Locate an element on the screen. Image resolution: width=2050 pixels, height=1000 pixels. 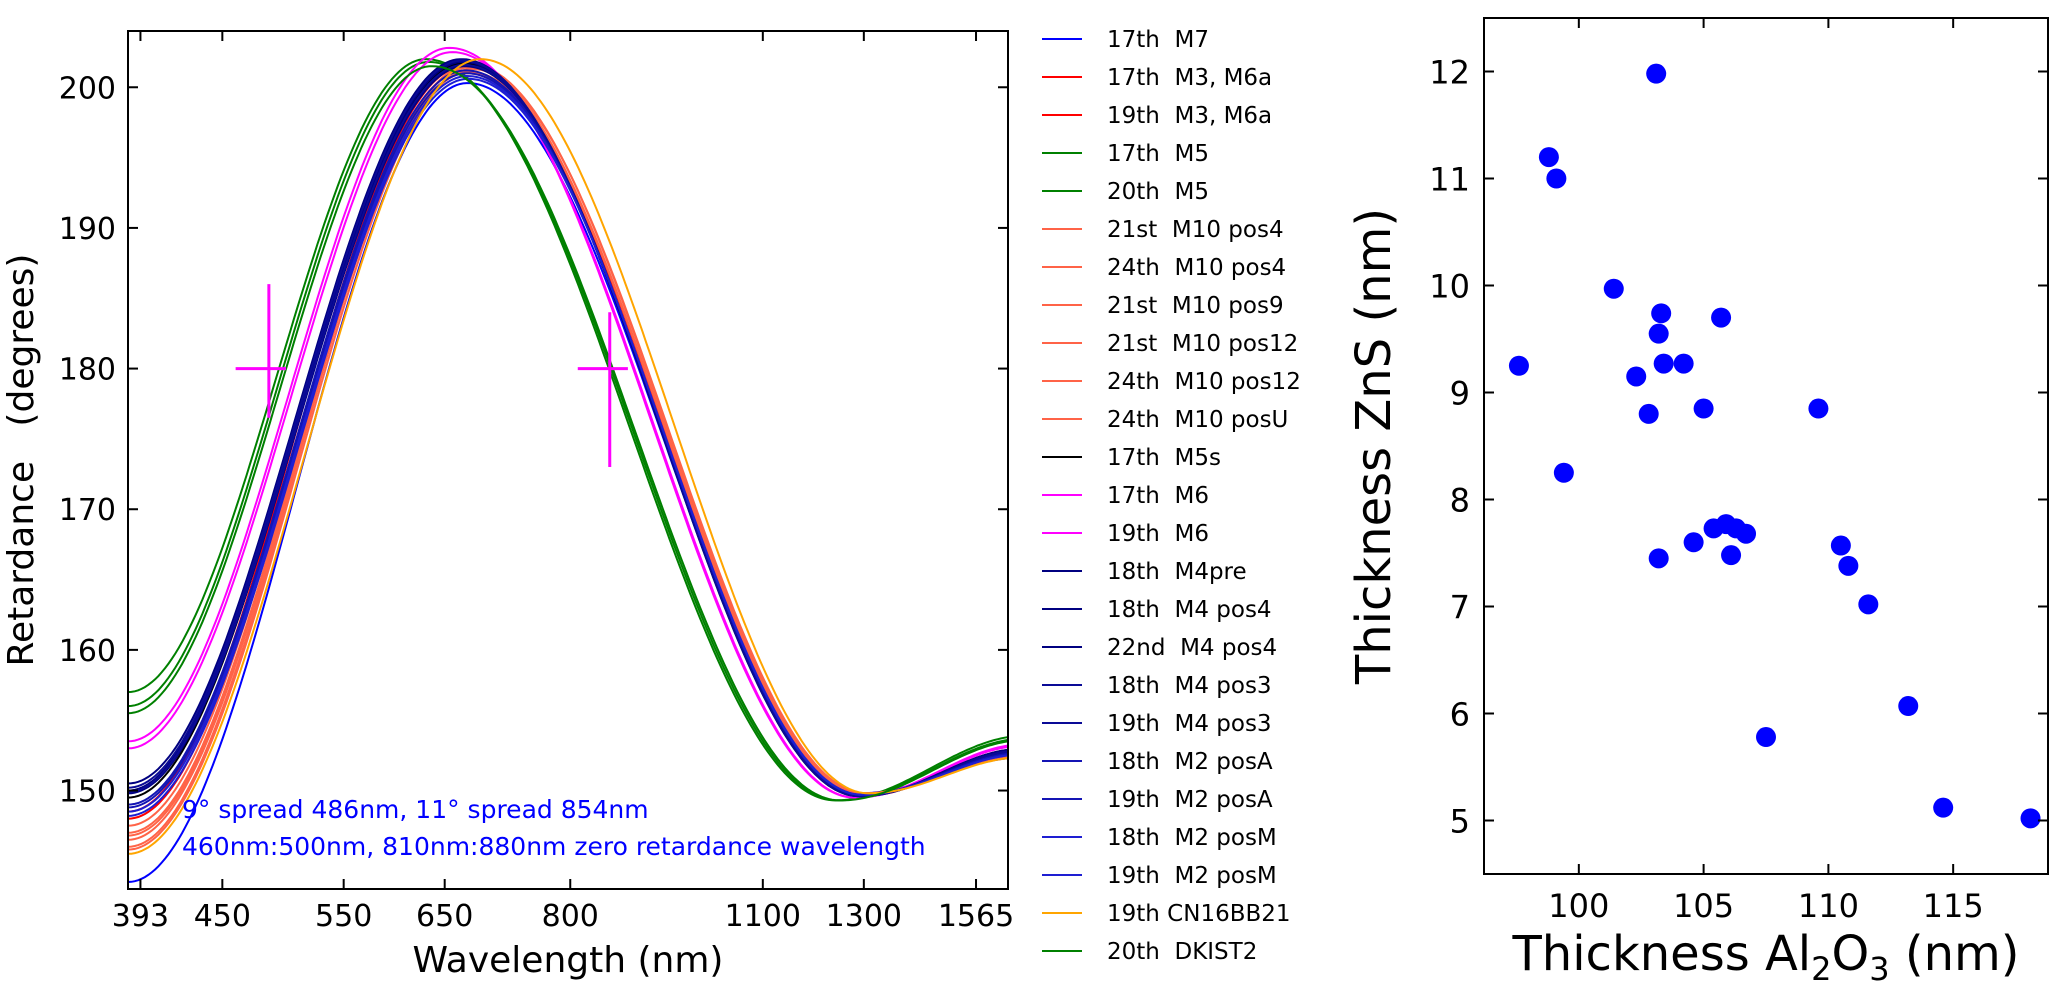
legend-label: 18th M4 pos4 is located at coordinates (1189, 610).